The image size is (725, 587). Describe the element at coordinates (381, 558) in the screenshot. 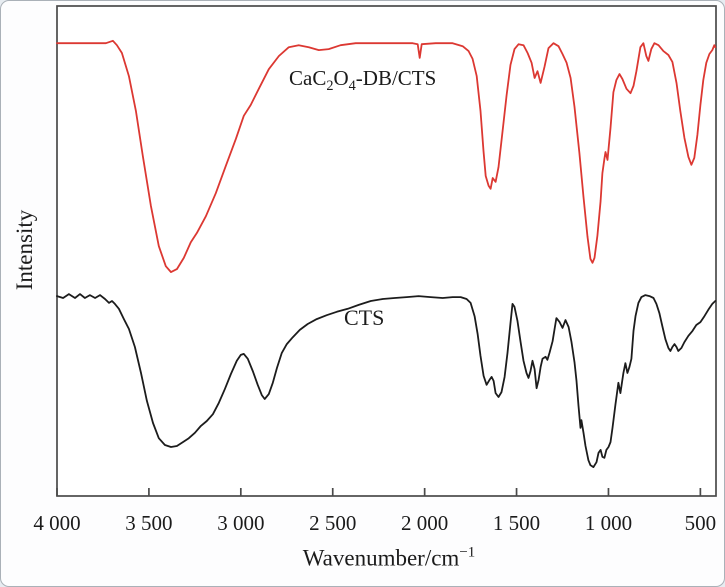

I see `x-axis-title-base: Wavenumber/cm` at that location.